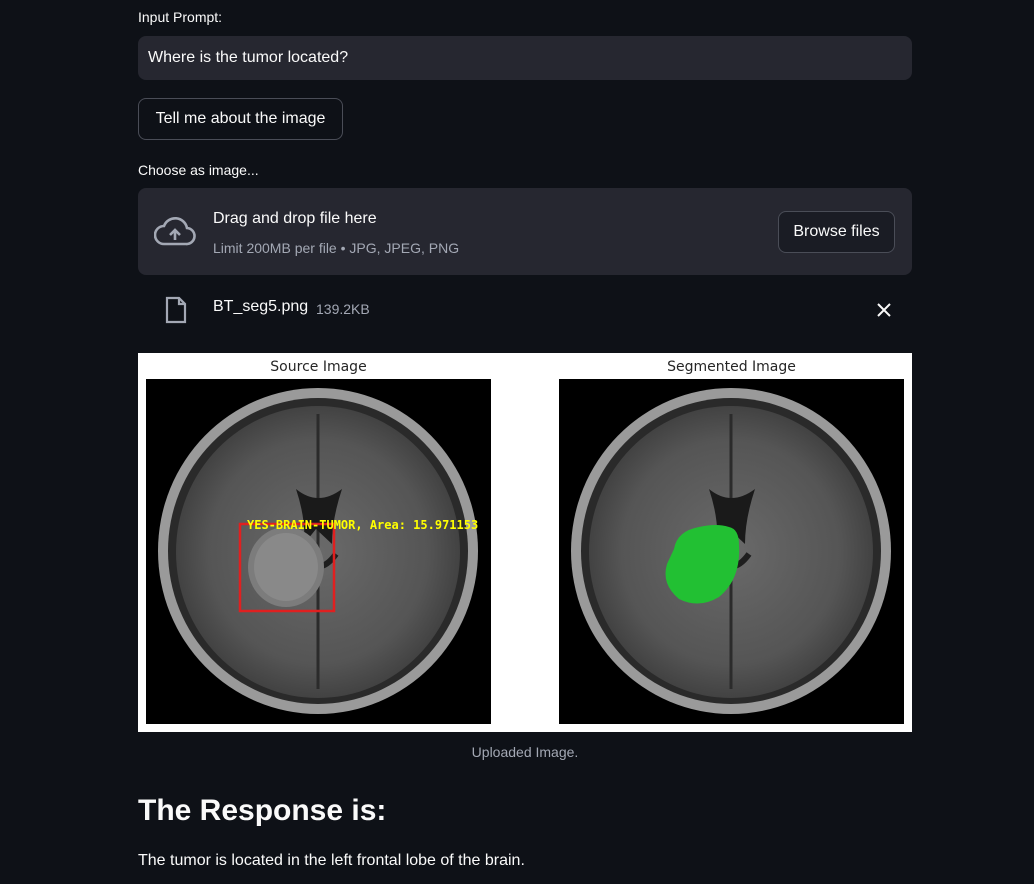 The height and width of the screenshot is (884, 1034). What do you see at coordinates (176, 310) in the screenshot?
I see `file-icon` at bounding box center [176, 310].